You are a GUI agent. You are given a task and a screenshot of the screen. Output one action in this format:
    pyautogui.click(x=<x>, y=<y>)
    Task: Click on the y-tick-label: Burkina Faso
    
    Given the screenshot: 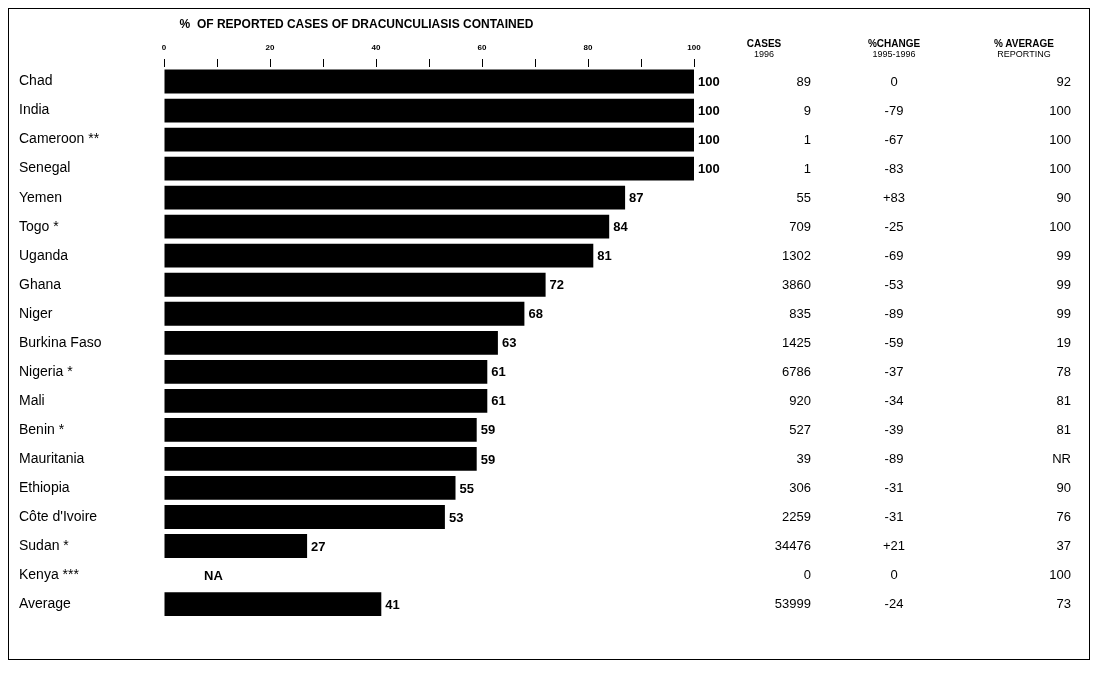 What is the action you would take?
    pyautogui.click(x=60, y=341)
    